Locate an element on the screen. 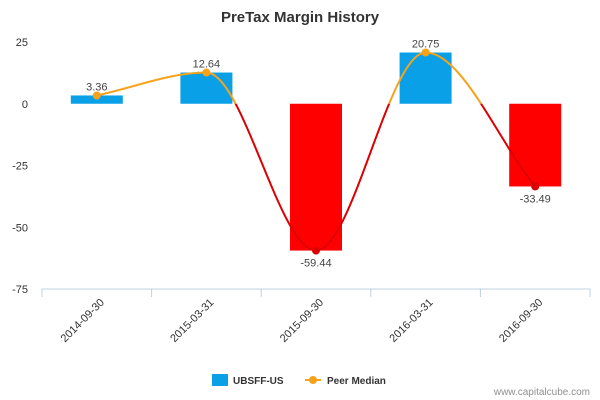 Image resolution: width=600 pixels, height=400 pixels. x-tick-label: 2015-03-31 is located at coordinates (192, 321).